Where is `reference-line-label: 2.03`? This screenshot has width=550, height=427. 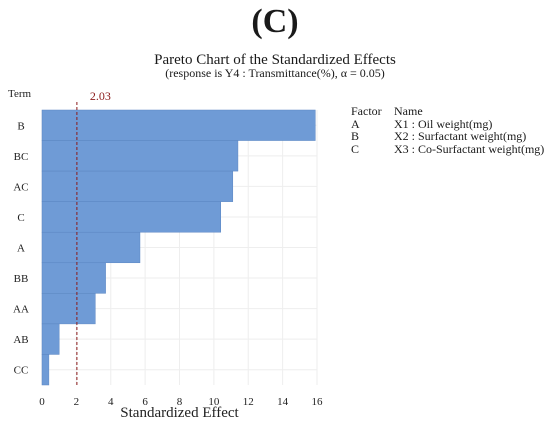
reference-line-label: 2.03 is located at coordinates (100, 96).